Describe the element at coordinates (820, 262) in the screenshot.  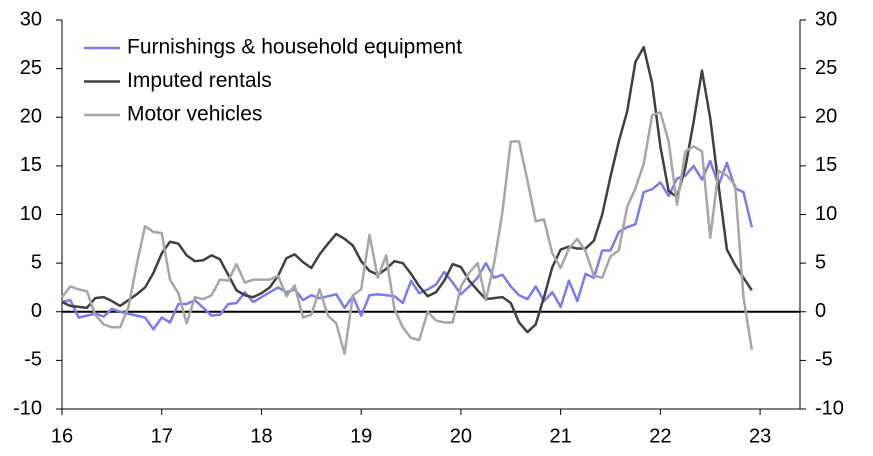
I see `y2-tick-label: 5` at that location.